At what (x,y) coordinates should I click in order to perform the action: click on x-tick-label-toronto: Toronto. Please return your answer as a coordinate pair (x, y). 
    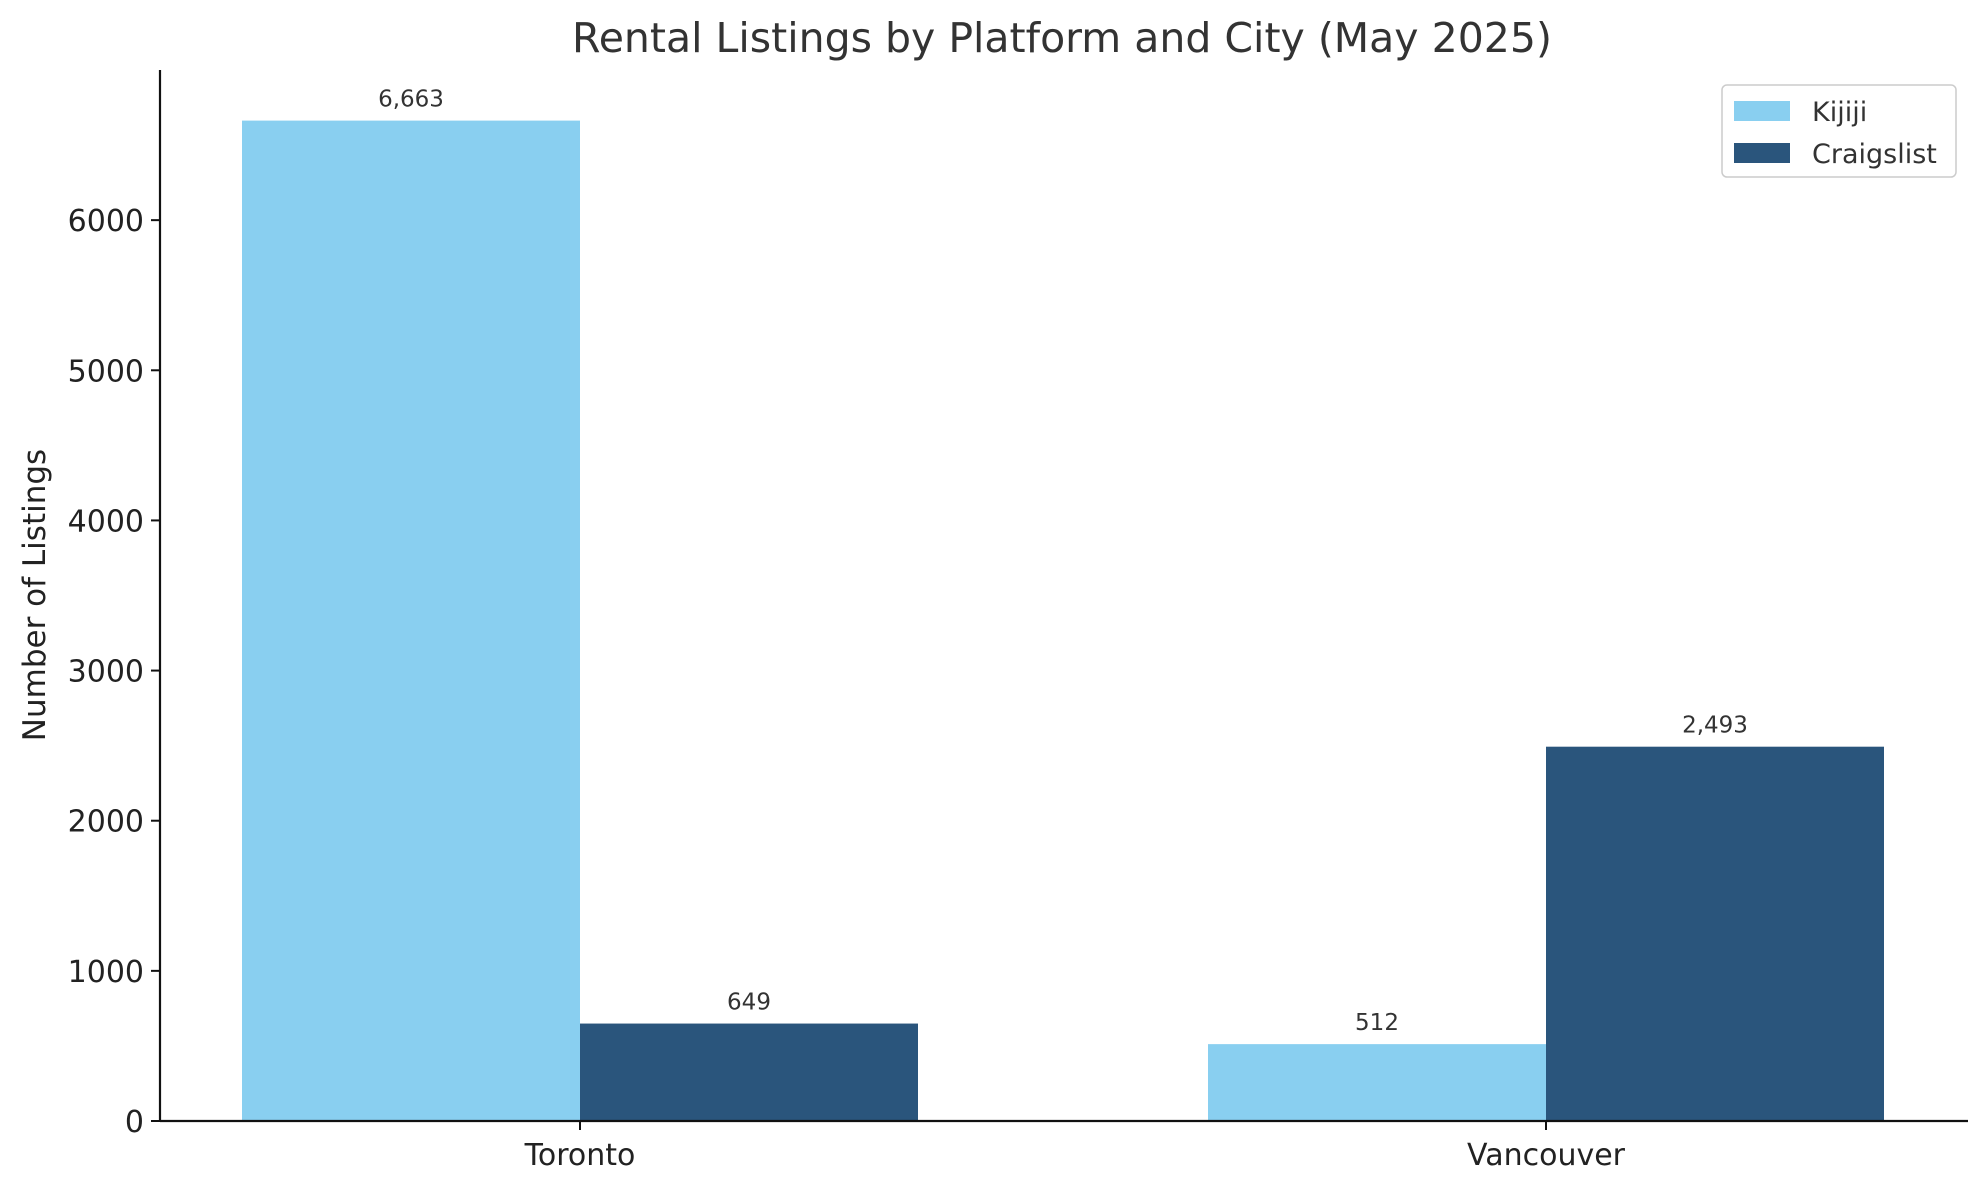
    Looking at the image, I should click on (580, 1155).